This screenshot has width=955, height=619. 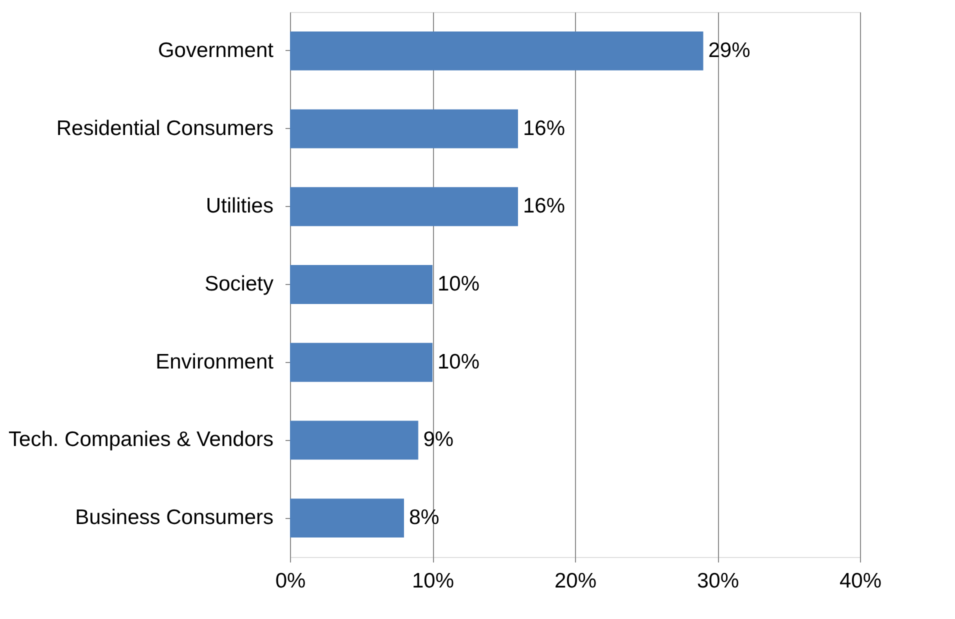 What do you see at coordinates (718, 581) in the screenshot?
I see `x-tick-label: 30%` at bounding box center [718, 581].